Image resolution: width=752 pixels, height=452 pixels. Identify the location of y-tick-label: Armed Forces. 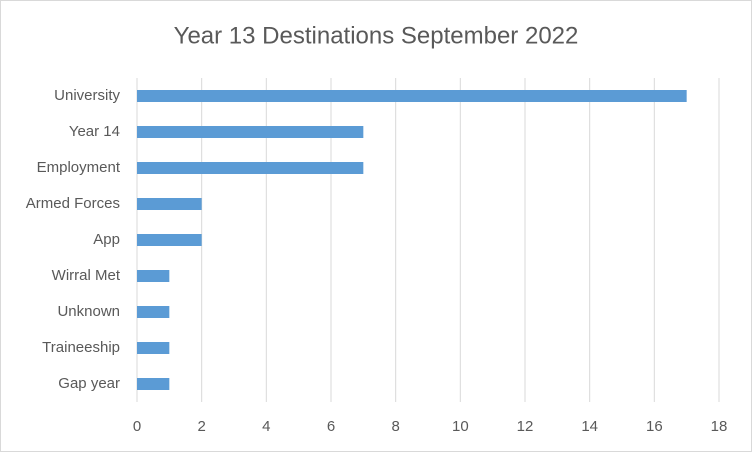
(73, 203).